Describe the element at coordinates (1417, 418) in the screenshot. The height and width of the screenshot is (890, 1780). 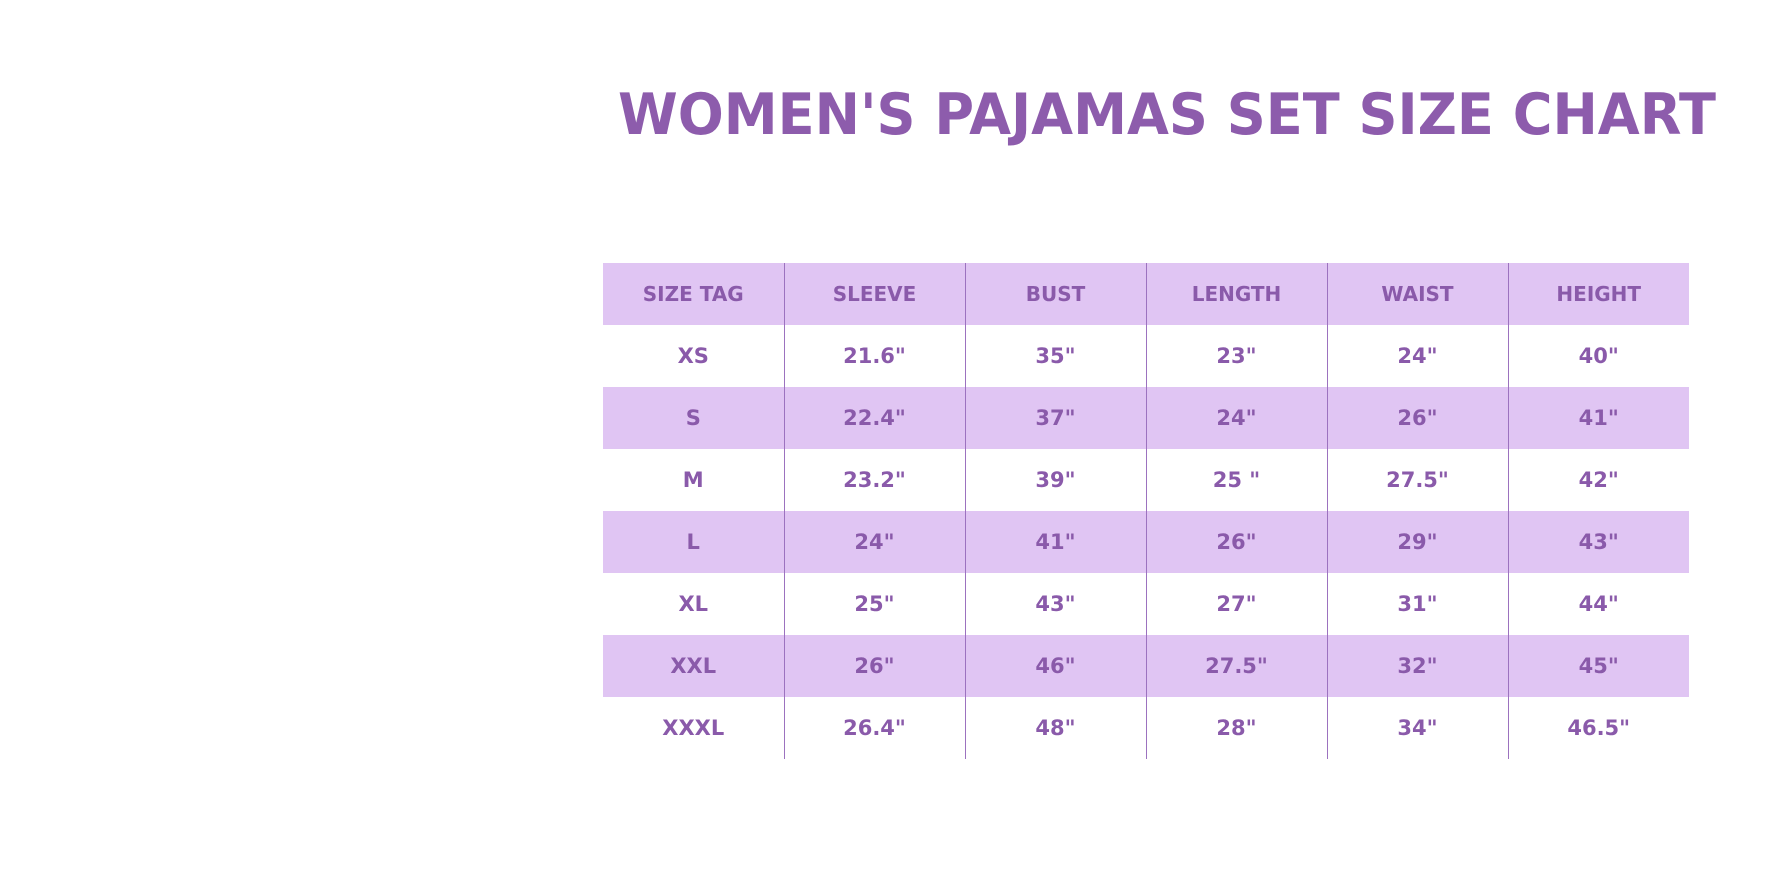
I see `cell-waist: 26"` at that location.